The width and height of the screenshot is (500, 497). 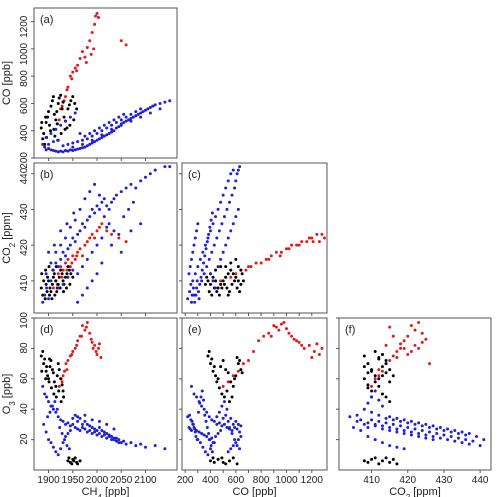 I want to click on panel-b-ytick-label: 420, so click(x=24, y=247).